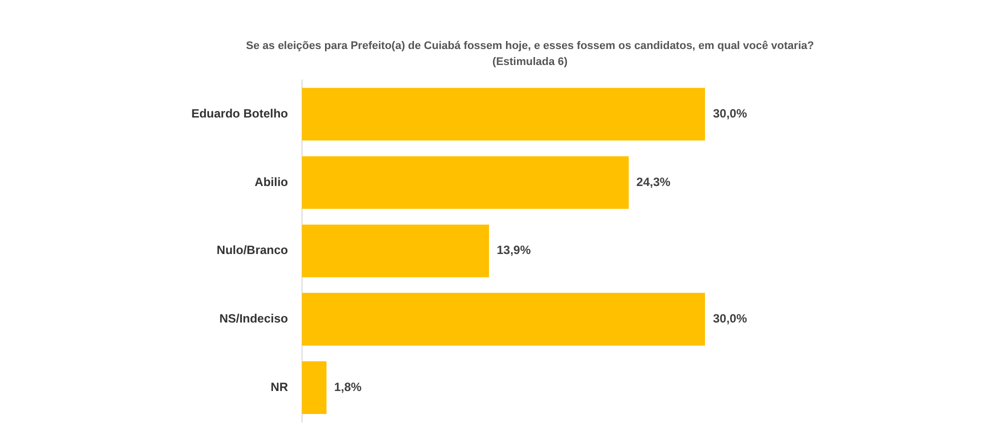 This screenshot has width=1000, height=443. Describe the element at coordinates (279, 387) in the screenshot. I see `y-tick-label: NR` at that location.